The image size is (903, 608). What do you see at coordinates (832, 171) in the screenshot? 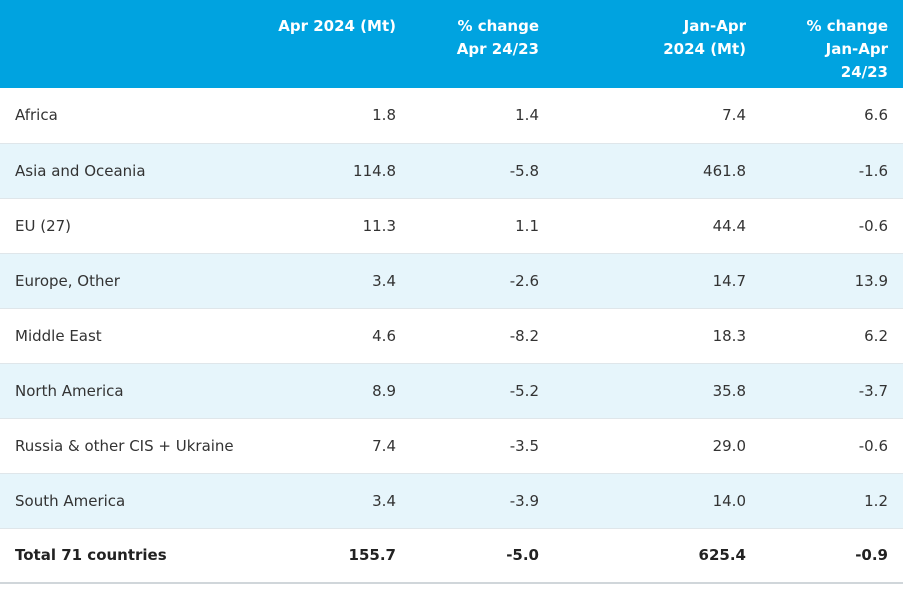
I see `ytd-change-cell: -1.6` at bounding box center [832, 171].